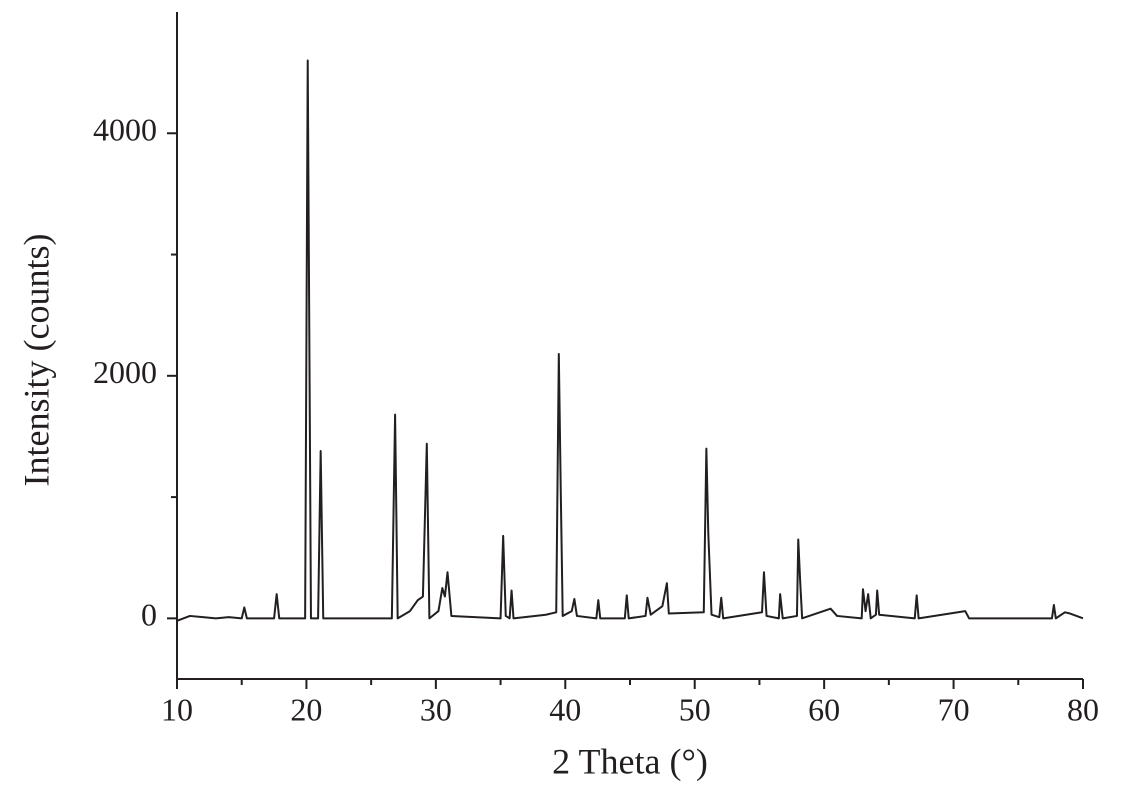  What do you see at coordinates (125, 130) in the screenshot?
I see `y-tick-label: 4000` at bounding box center [125, 130].